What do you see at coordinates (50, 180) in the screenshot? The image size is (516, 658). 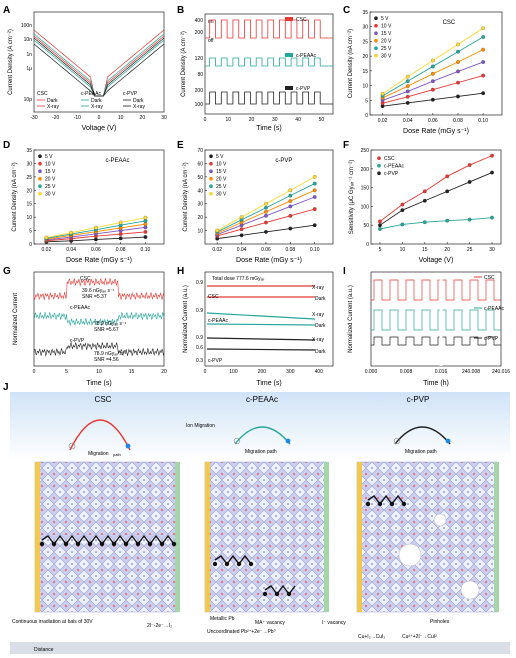 I see `legend-label-d: 20 V` at bounding box center [50, 180].